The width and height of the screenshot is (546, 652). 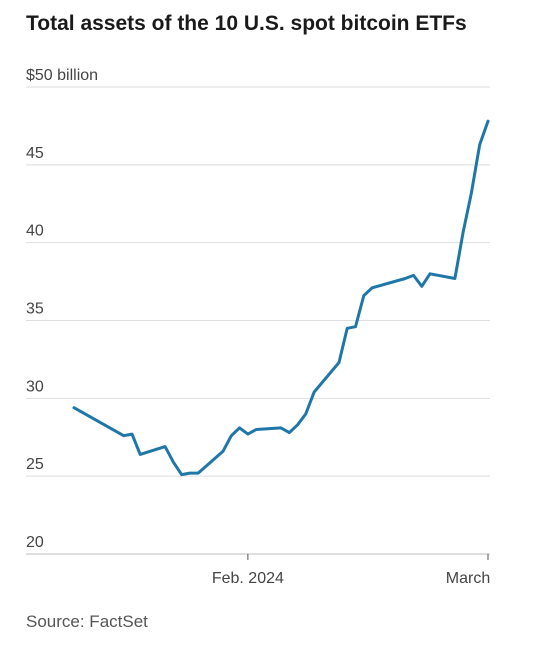 I want to click on x-tick-label: March, so click(x=468, y=578).